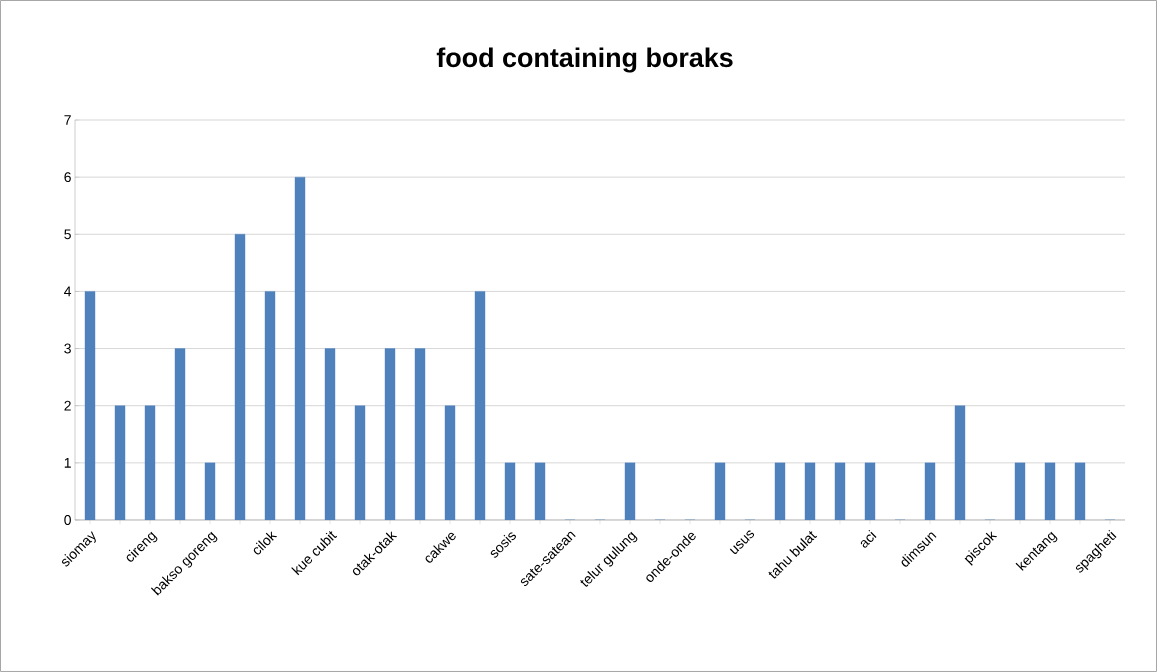 This screenshot has height=672, width=1157. I want to click on x-tick-label: aci, so click(868, 538).